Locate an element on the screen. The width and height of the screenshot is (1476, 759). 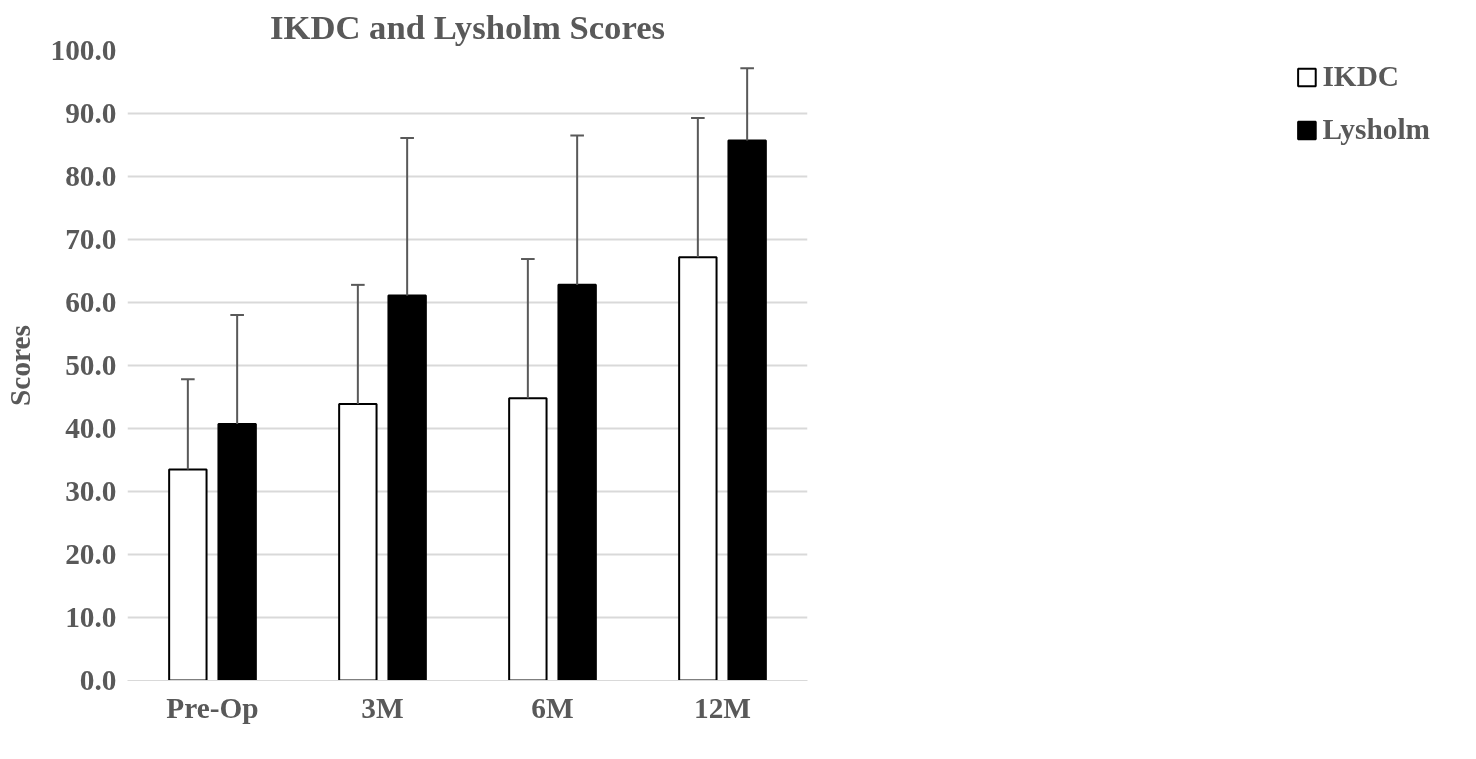
y-tick-label: 50.0 is located at coordinates (91, 365).